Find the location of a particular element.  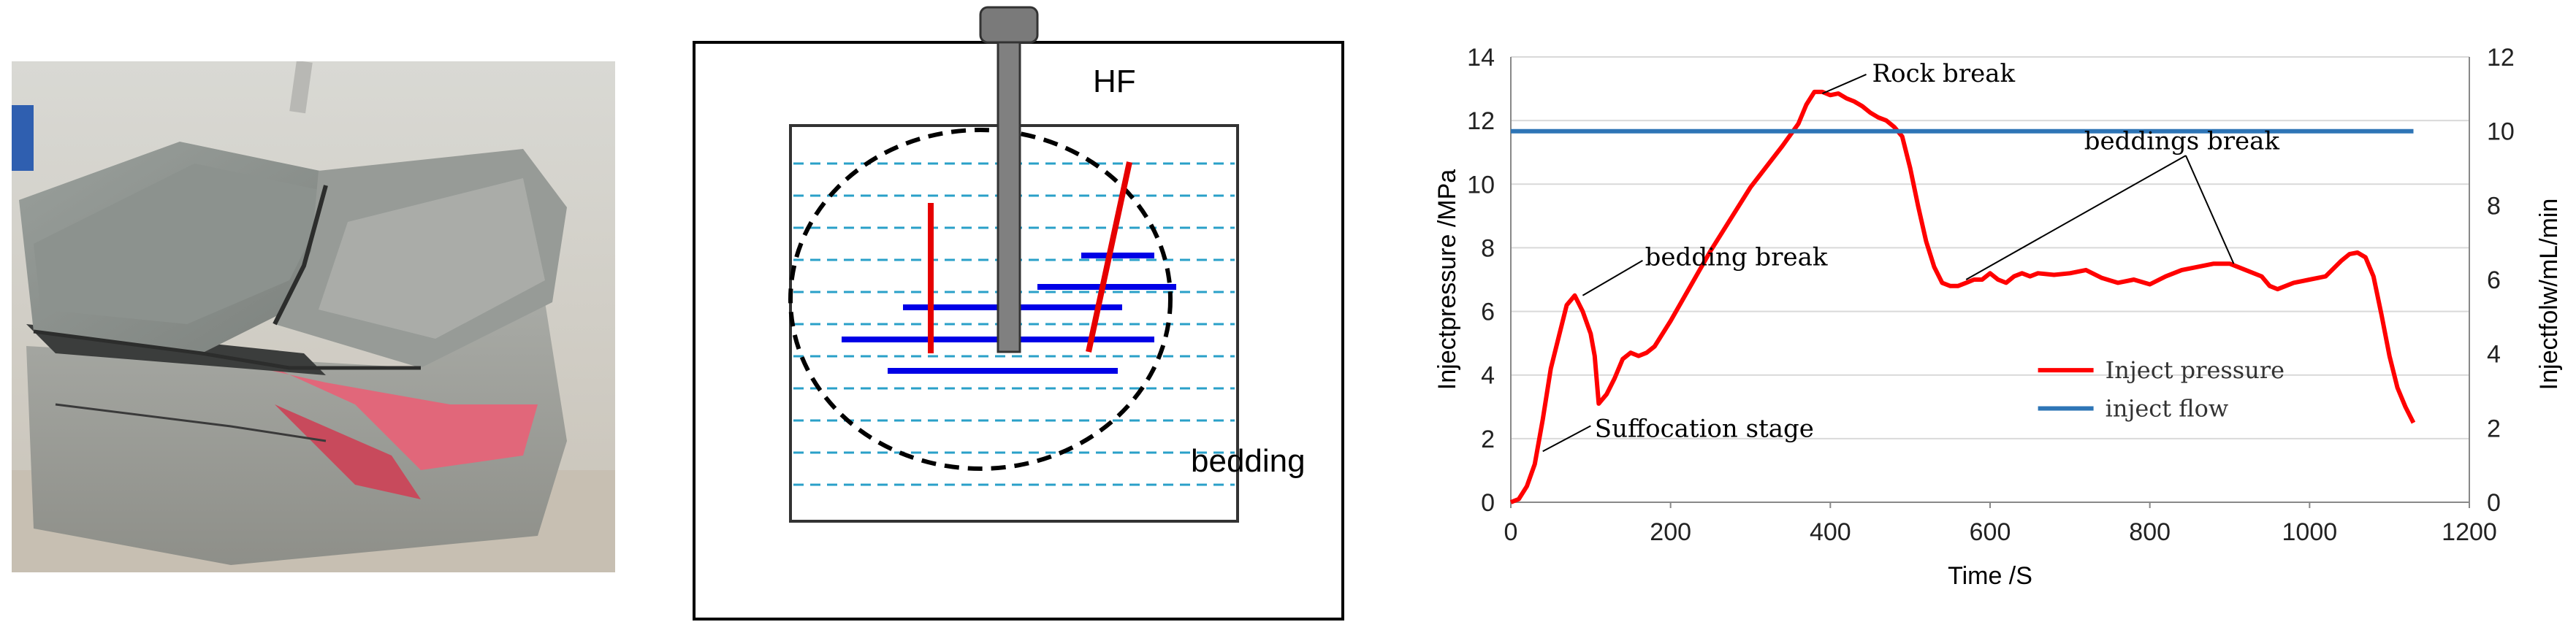

y-left-tick-label: 8 is located at coordinates (1488, 248).